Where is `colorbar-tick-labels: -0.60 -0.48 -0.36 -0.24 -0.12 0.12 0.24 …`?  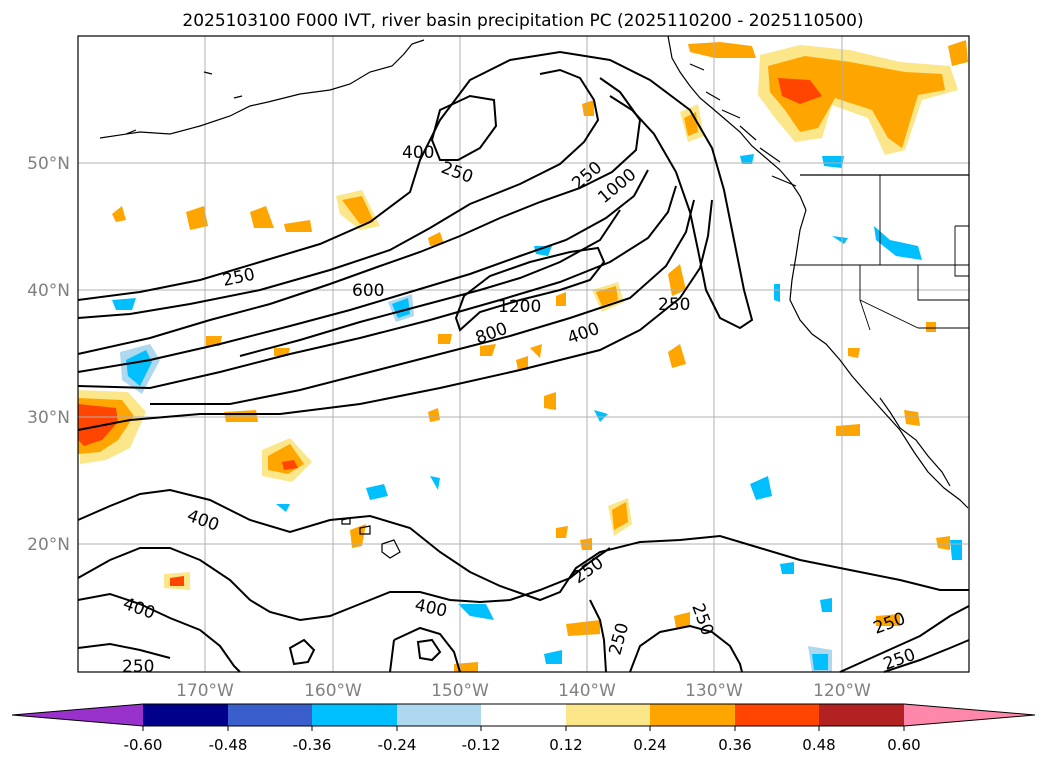
colorbar-tick-labels: -0.60 -0.48 -0.36 -0.24 -0.12 0.12 0.24 … is located at coordinates (522, 745).